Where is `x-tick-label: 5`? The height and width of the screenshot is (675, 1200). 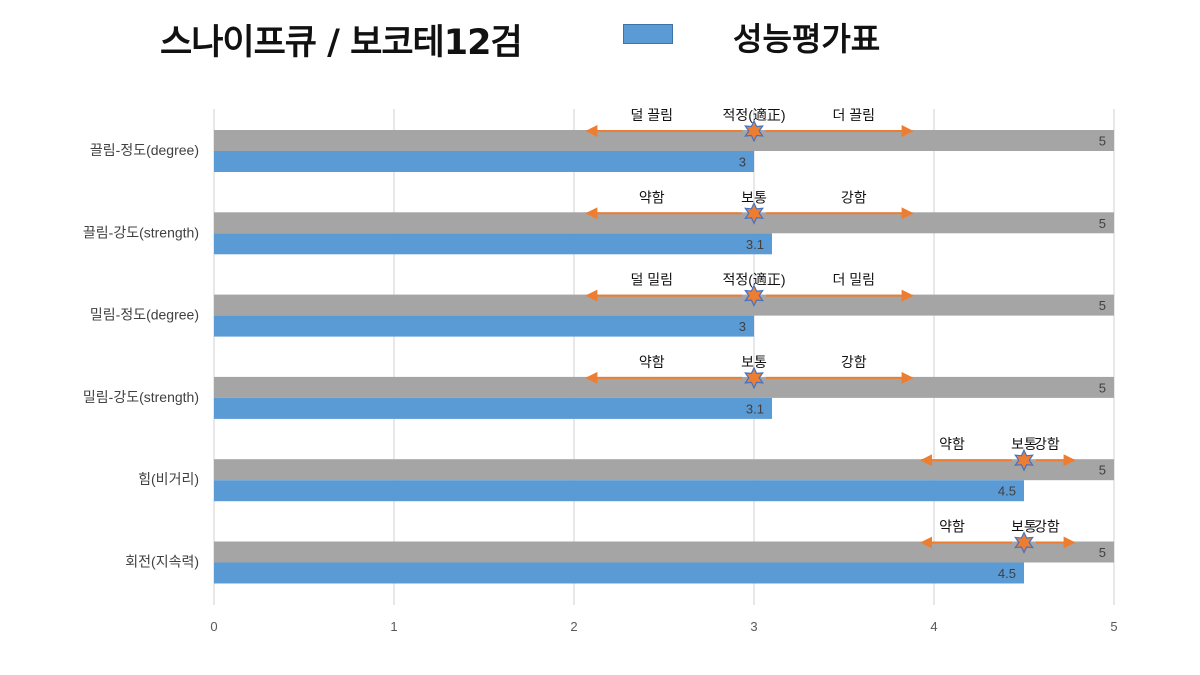 x-tick-label: 5 is located at coordinates (1113, 626).